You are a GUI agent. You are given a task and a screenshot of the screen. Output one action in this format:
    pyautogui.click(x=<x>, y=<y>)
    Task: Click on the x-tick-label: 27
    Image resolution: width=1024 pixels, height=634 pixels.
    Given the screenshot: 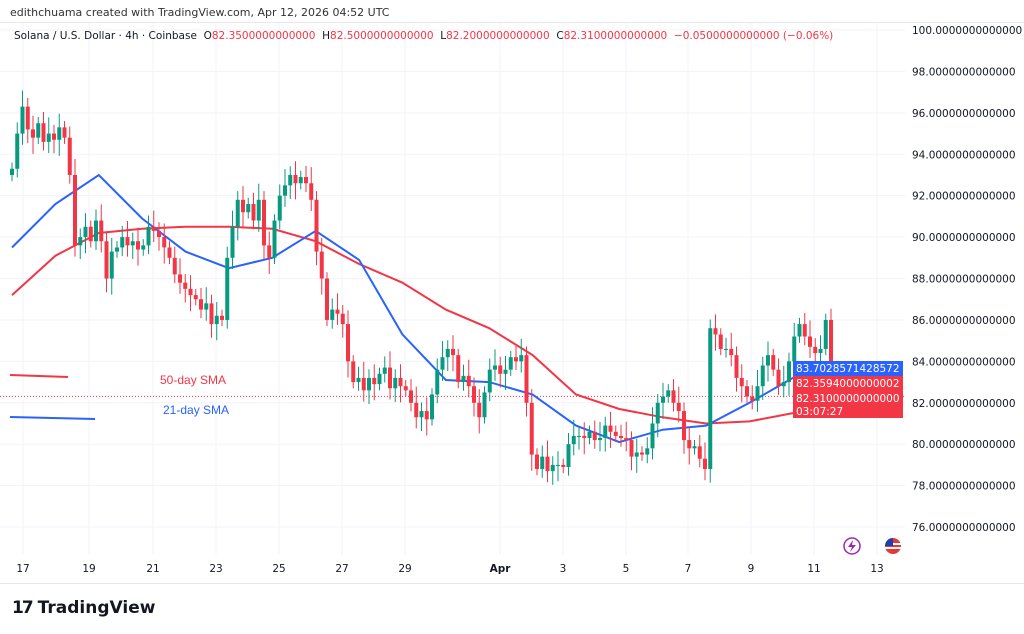 What is the action you would take?
    pyautogui.click(x=341, y=569)
    